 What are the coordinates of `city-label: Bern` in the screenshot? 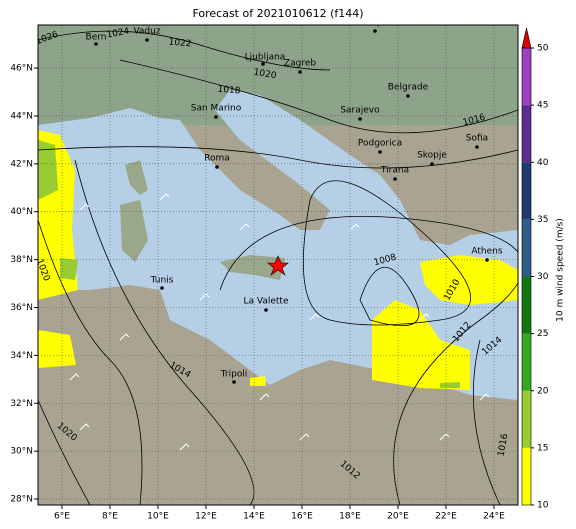 It's located at (96, 38).